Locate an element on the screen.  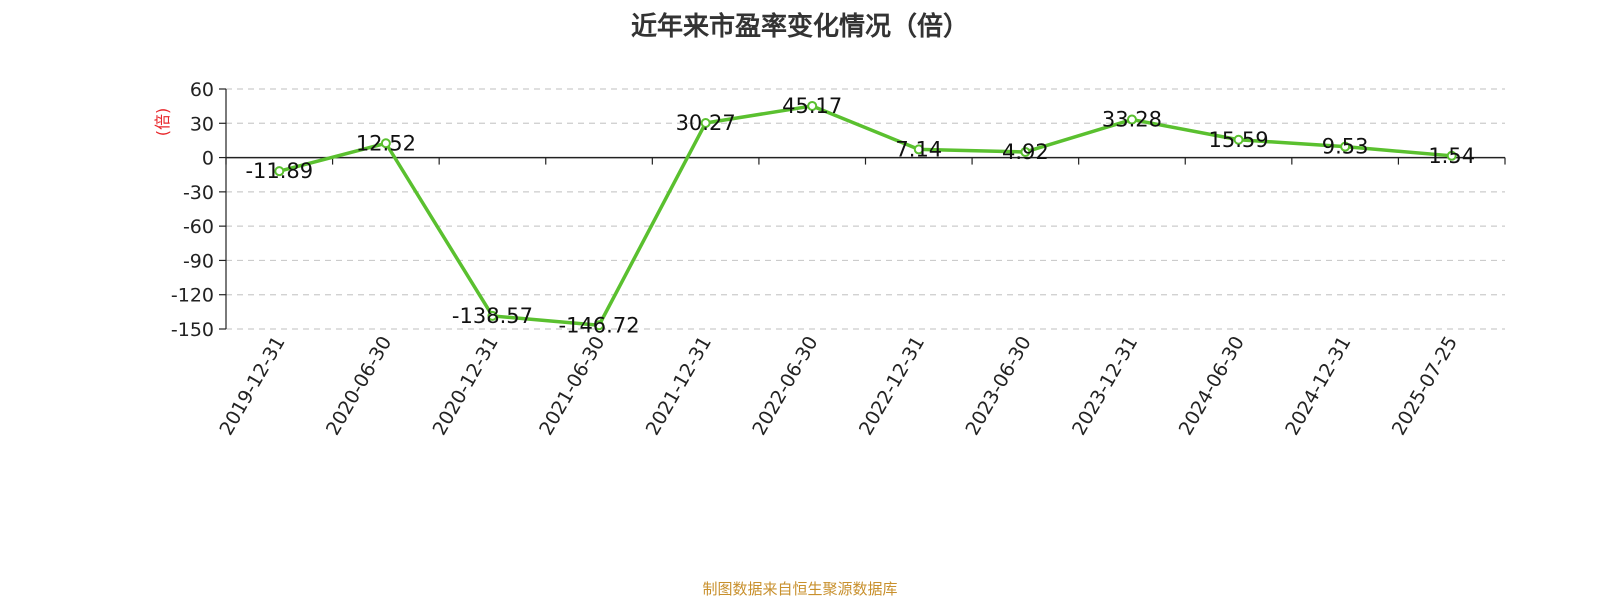
y-tick-label: -150 is located at coordinates (192, 330).